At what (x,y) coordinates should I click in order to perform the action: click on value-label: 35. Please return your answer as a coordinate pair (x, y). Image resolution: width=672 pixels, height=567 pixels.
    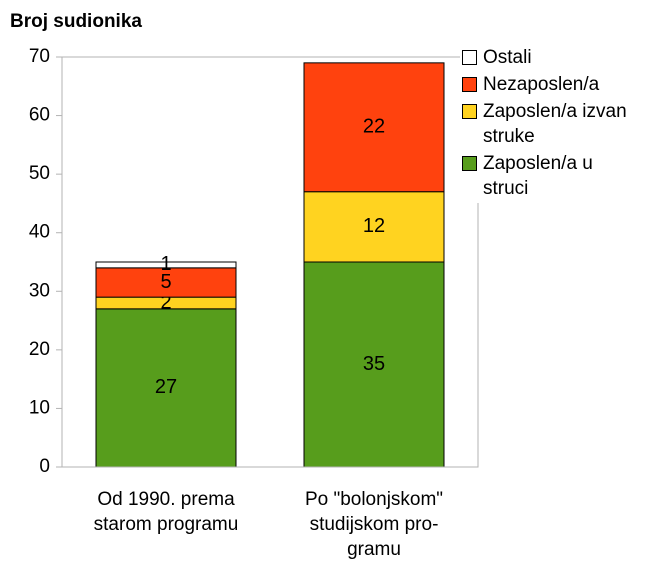
    Looking at the image, I should click on (374, 364).